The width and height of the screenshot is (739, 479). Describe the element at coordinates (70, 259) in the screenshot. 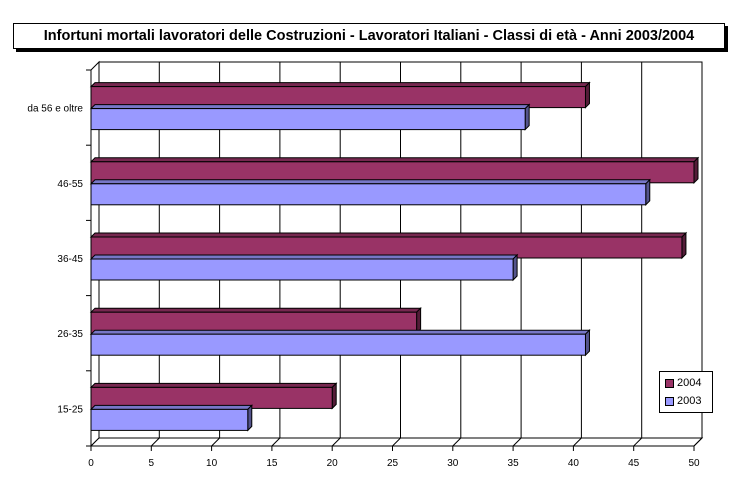

I see `y-tick-label-36-45: 36-45` at that location.